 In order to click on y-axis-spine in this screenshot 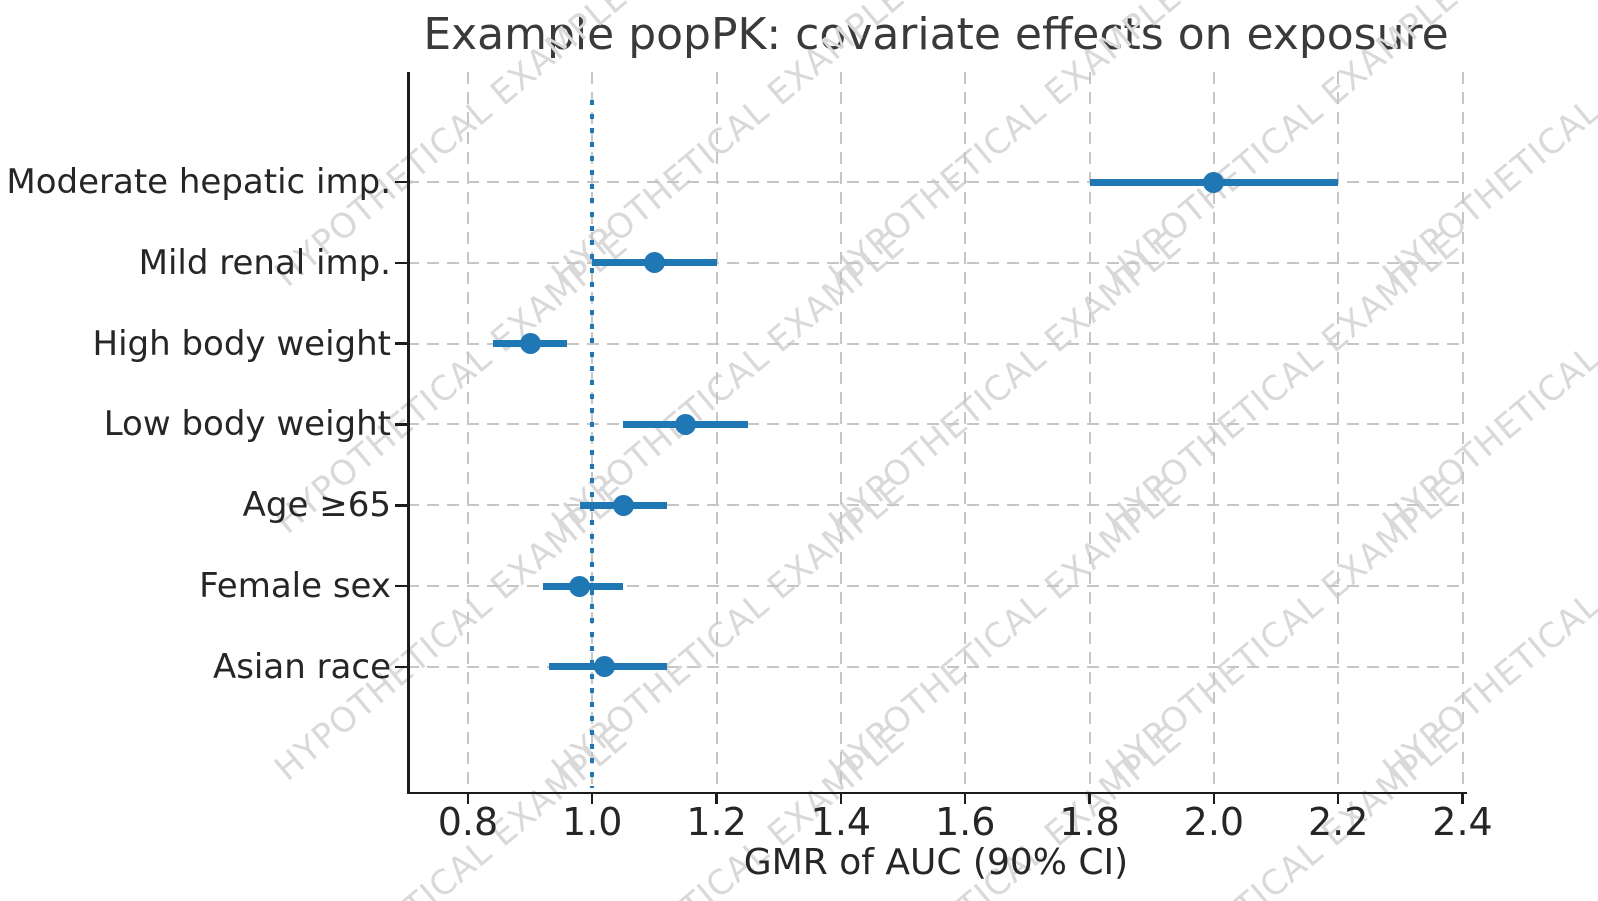, I will do `click(408, 433)`.